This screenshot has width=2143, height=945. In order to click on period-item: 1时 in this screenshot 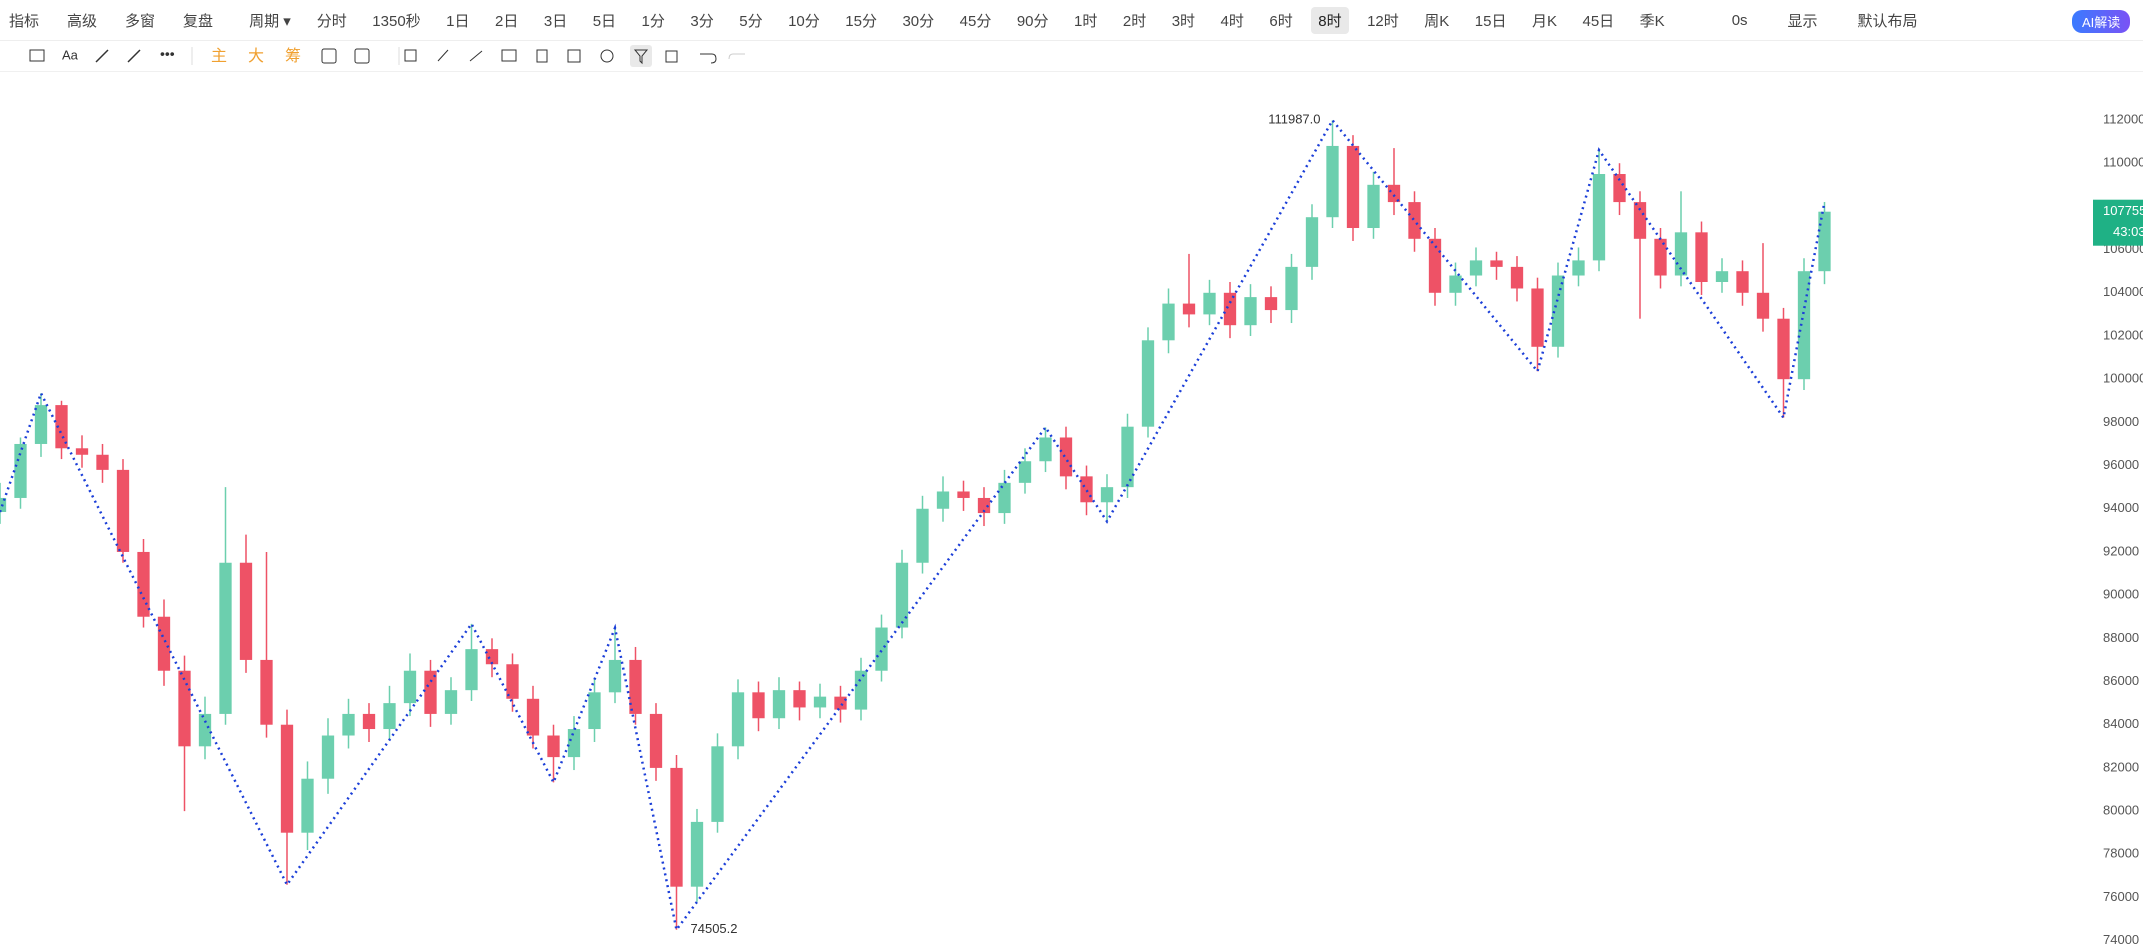, I will do `click(1086, 21)`.